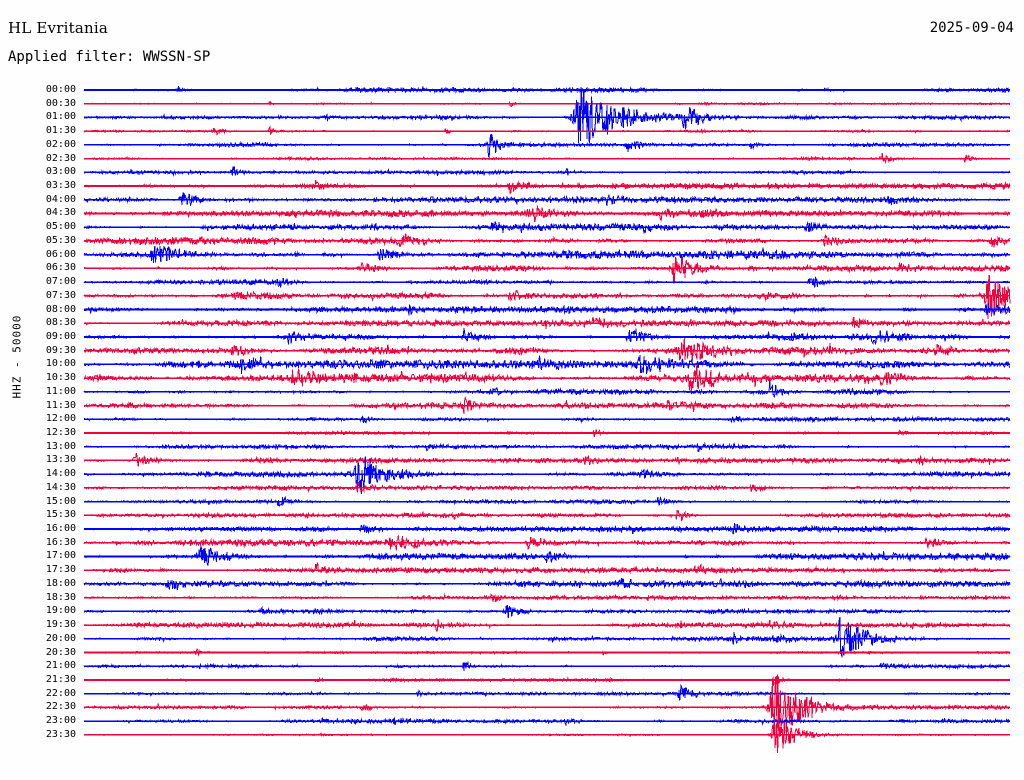  Describe the element at coordinates (60, 103) in the screenshot. I see `time-tick-label: 00:30` at that location.